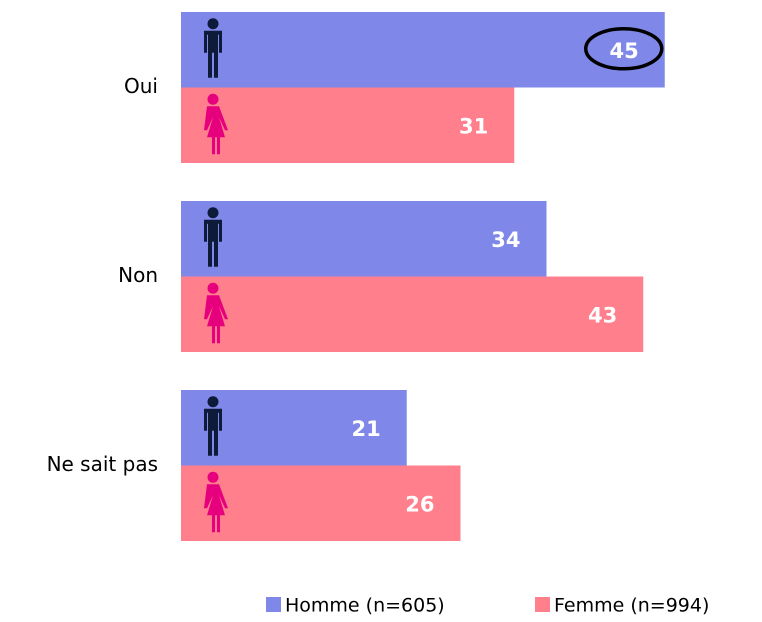  I want to click on category-label: Non, so click(138, 275).